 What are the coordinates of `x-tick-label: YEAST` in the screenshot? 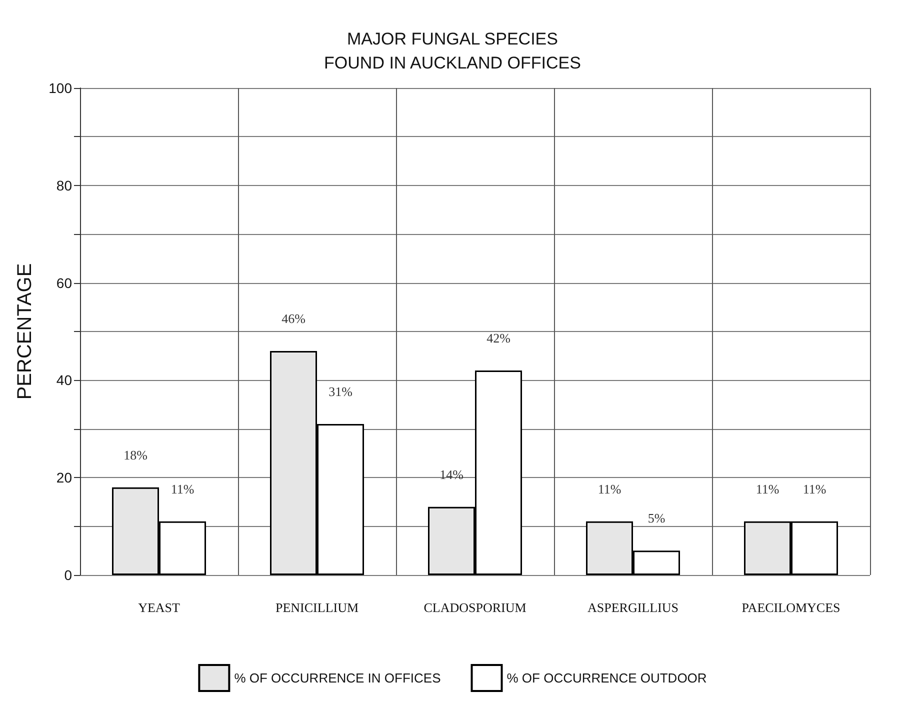 It's located at (159, 607).